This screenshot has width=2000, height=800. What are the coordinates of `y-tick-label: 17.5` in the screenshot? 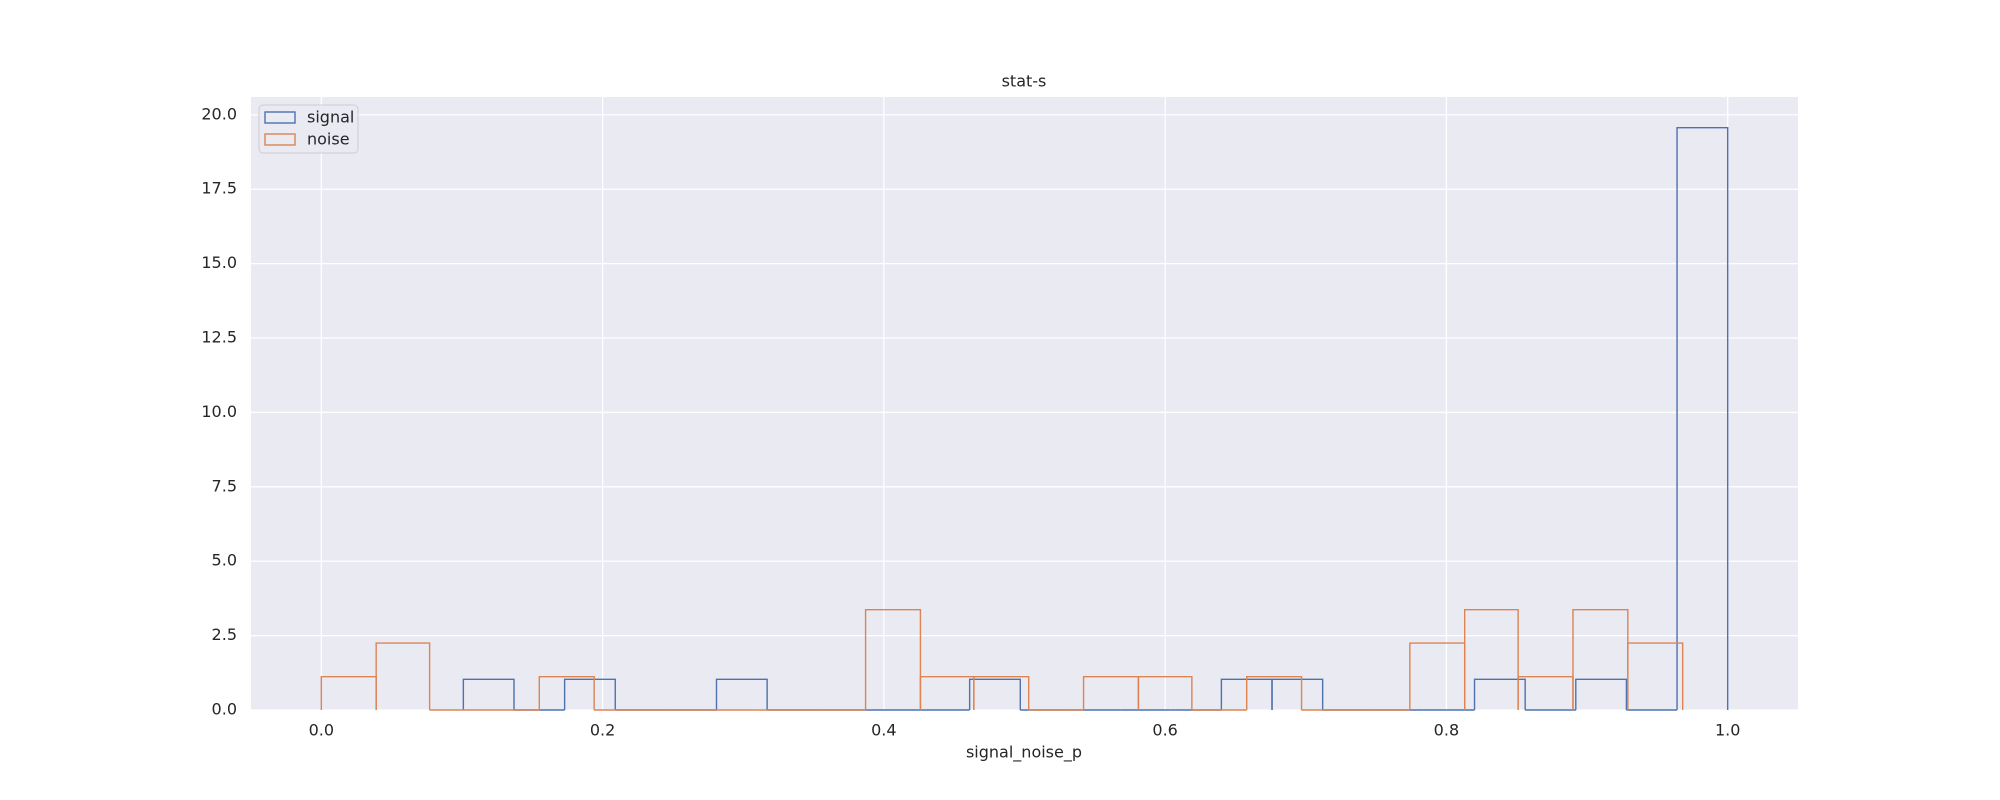 It's located at (219, 188).